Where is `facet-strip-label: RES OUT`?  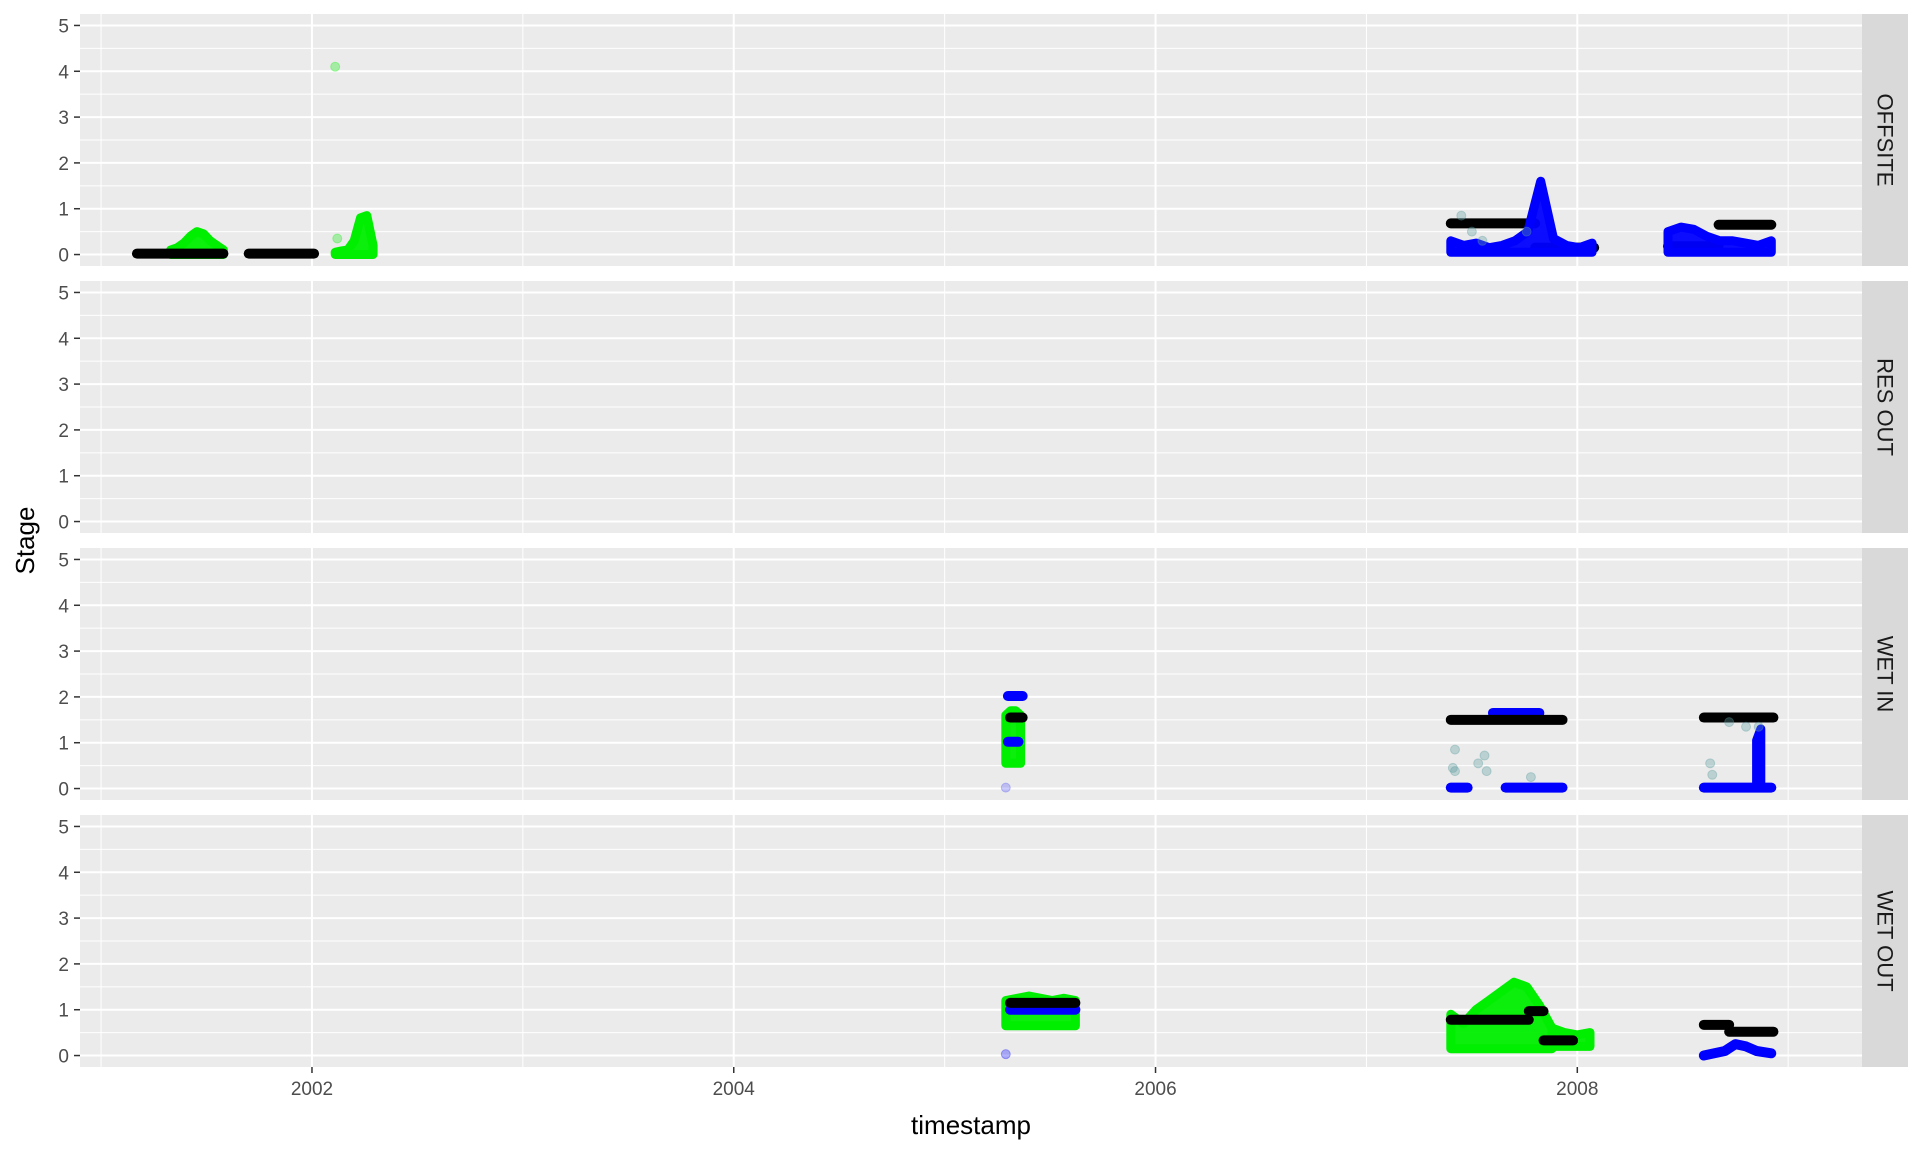 facet-strip-label: RES OUT is located at coordinates (1885, 407).